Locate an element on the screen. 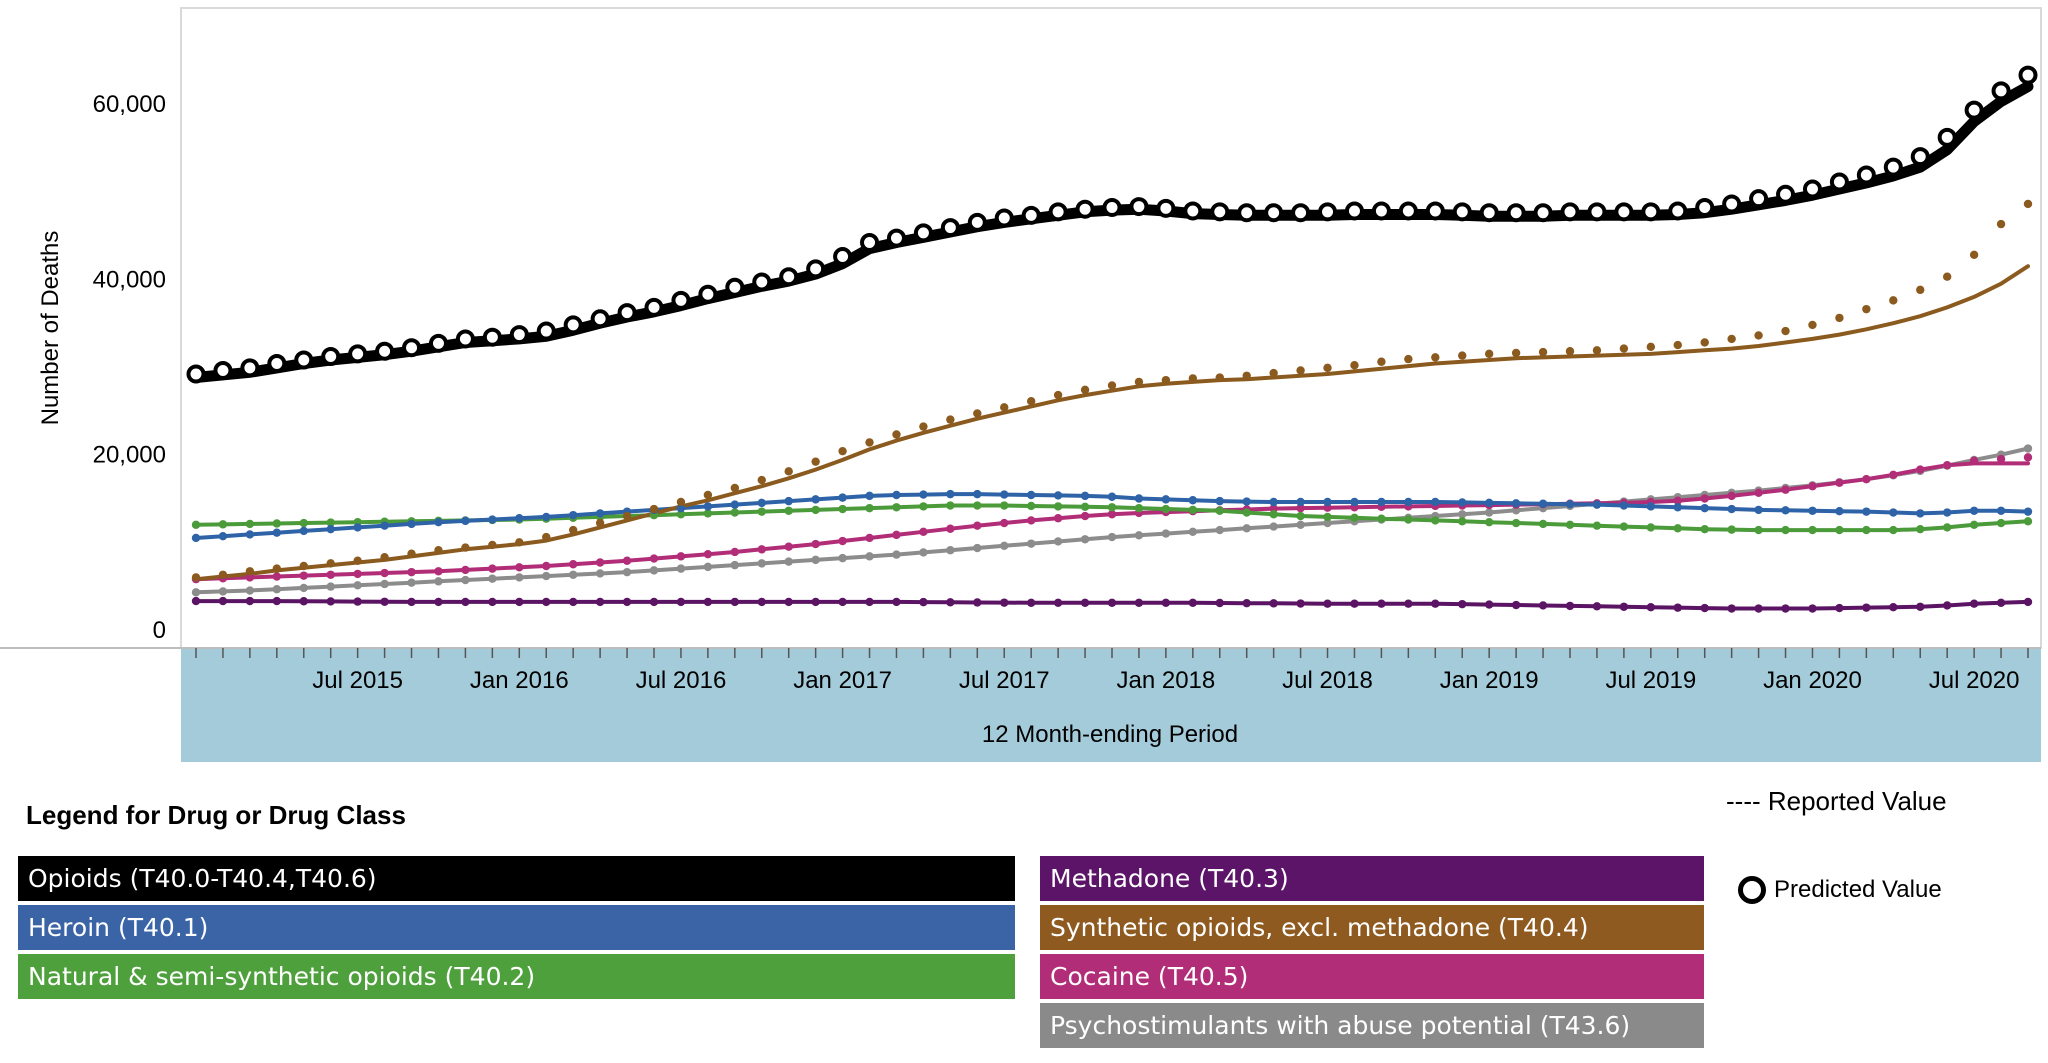 Image resolution: width=2048 pixels, height=1063 pixels. x-tick-label: Jan 2016 is located at coordinates (519, 680).